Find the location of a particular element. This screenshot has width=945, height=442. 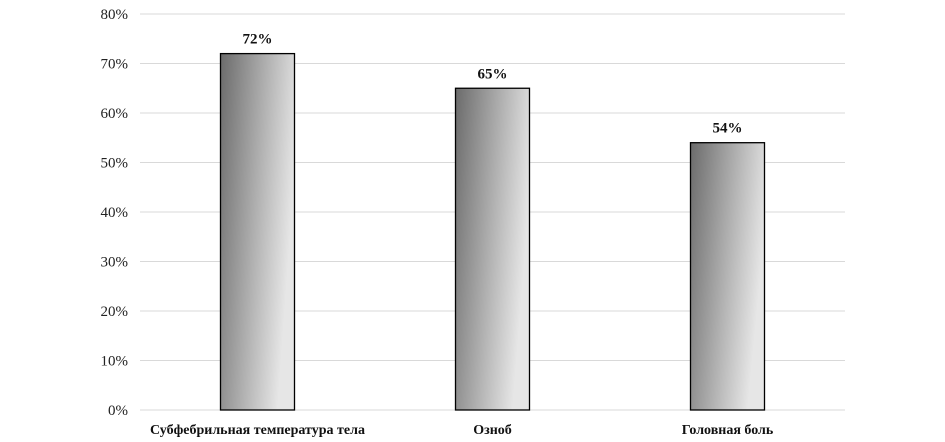

x-tick-label: Головная боль is located at coordinates (728, 430).